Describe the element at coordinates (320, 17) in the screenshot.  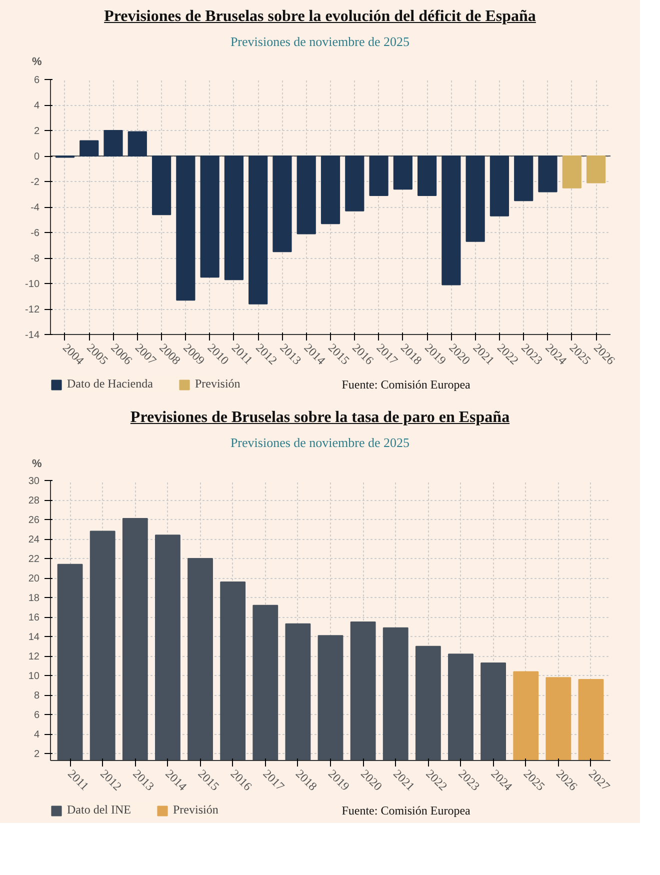
I see `chart-title: Previsiones de Bruselas sobre la evolución del déficit de España` at that location.